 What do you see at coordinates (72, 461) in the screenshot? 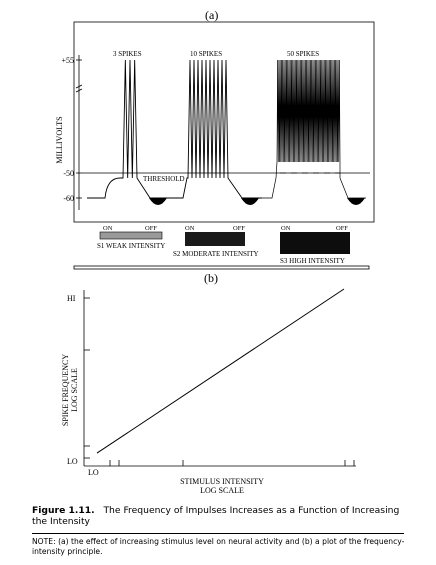
I see `y-tick-label-lo: LO` at bounding box center [72, 461].